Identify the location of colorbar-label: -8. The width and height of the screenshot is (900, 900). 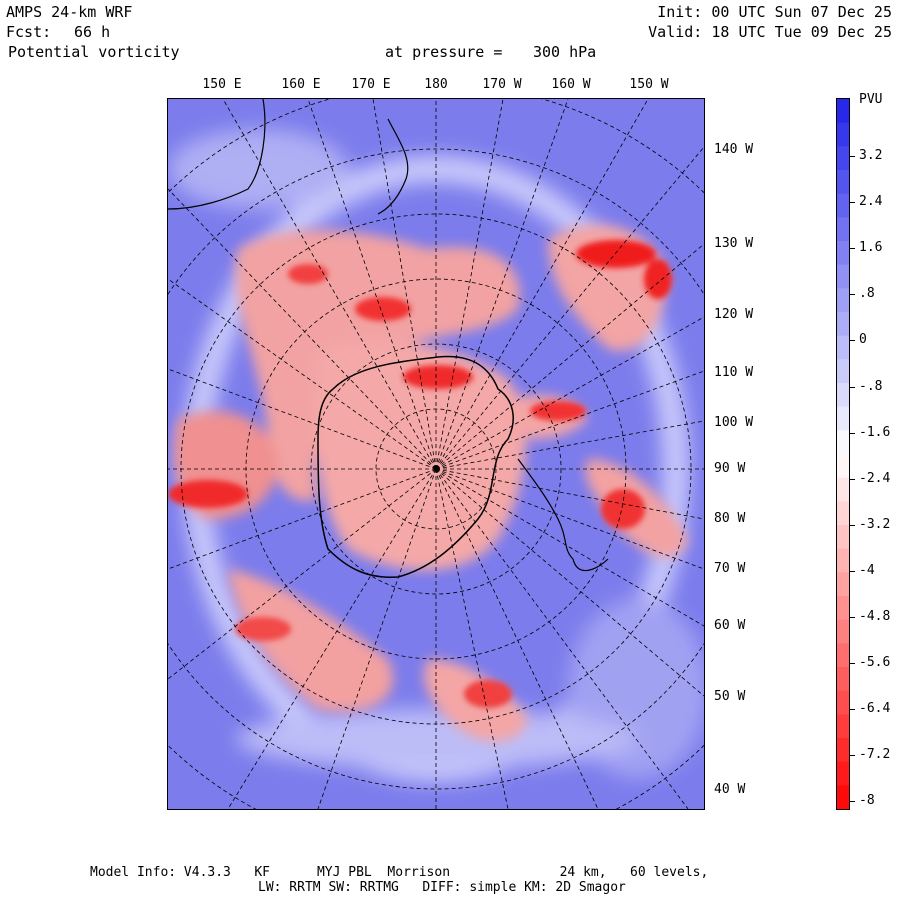
(867, 801).